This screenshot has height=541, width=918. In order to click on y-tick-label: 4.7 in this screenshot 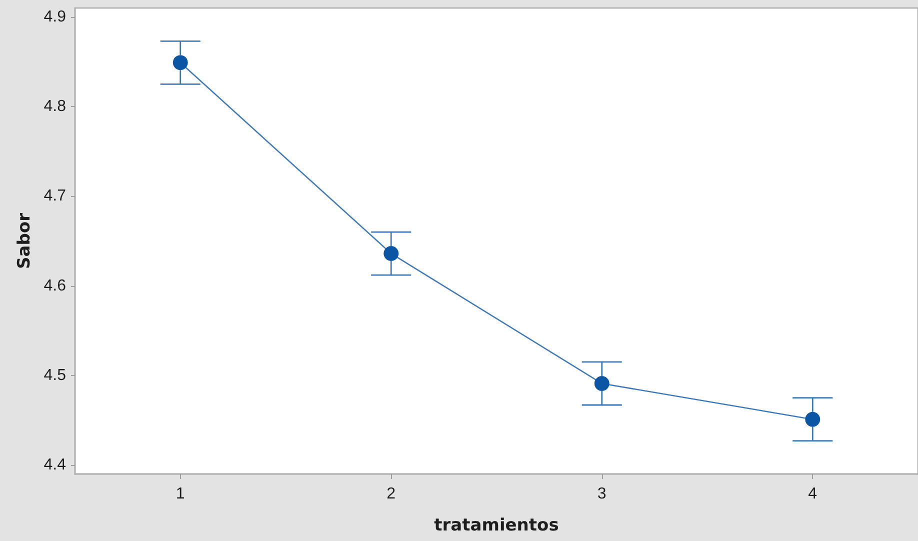, I will do `click(55, 196)`.